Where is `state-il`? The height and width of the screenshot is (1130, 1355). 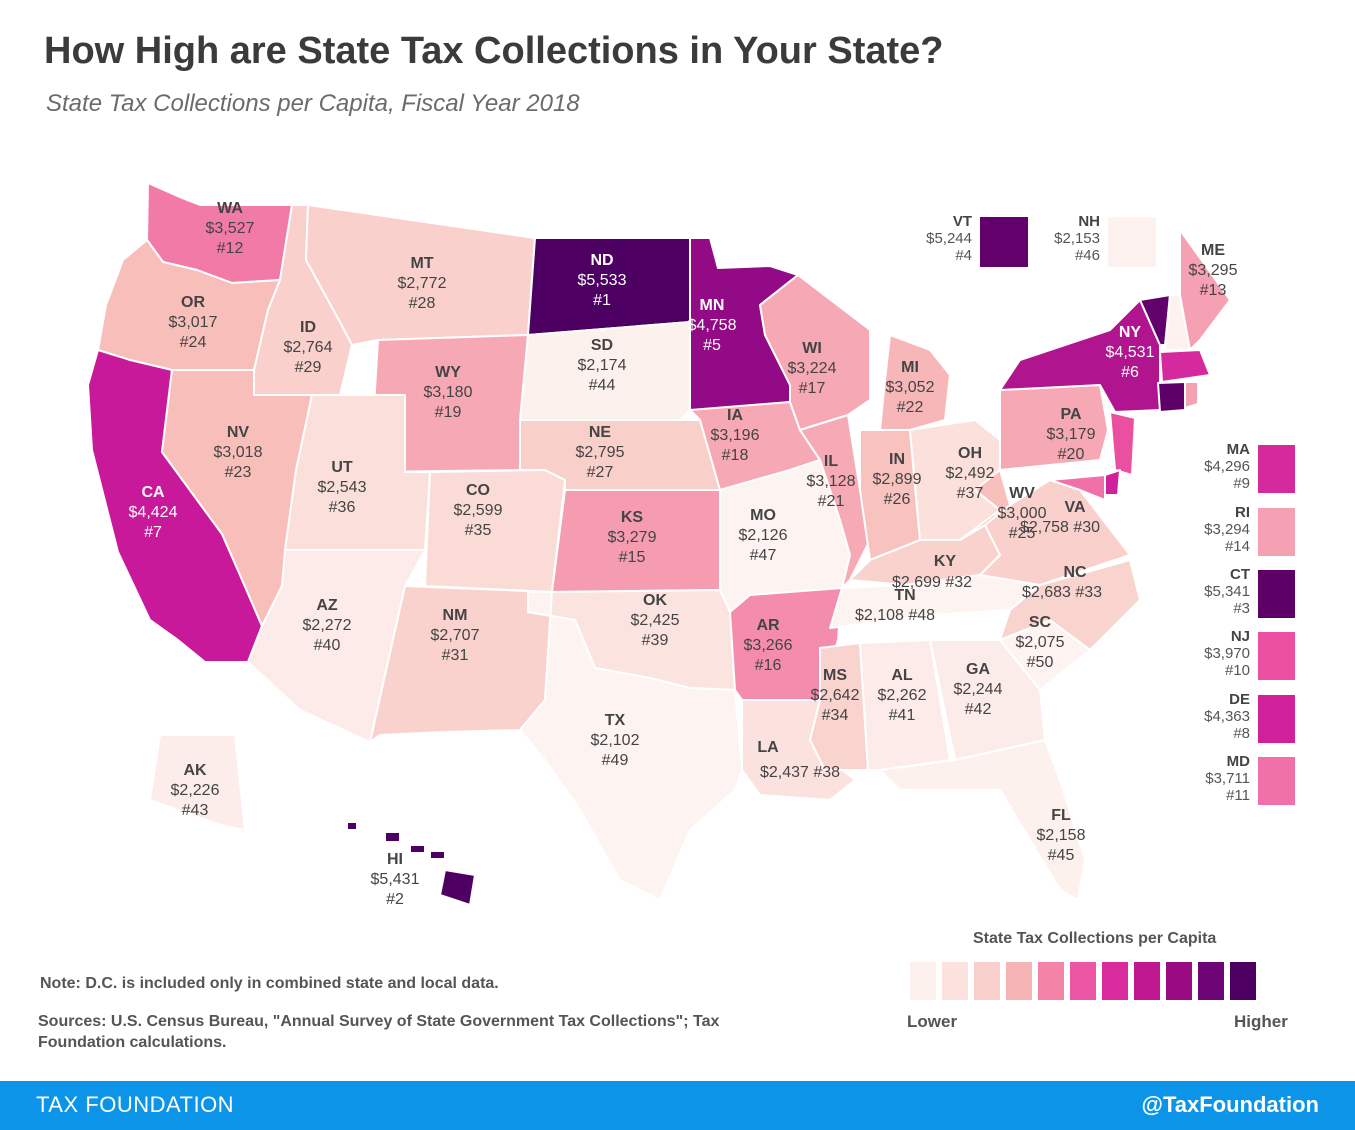 state-il is located at coordinates (835, 501).